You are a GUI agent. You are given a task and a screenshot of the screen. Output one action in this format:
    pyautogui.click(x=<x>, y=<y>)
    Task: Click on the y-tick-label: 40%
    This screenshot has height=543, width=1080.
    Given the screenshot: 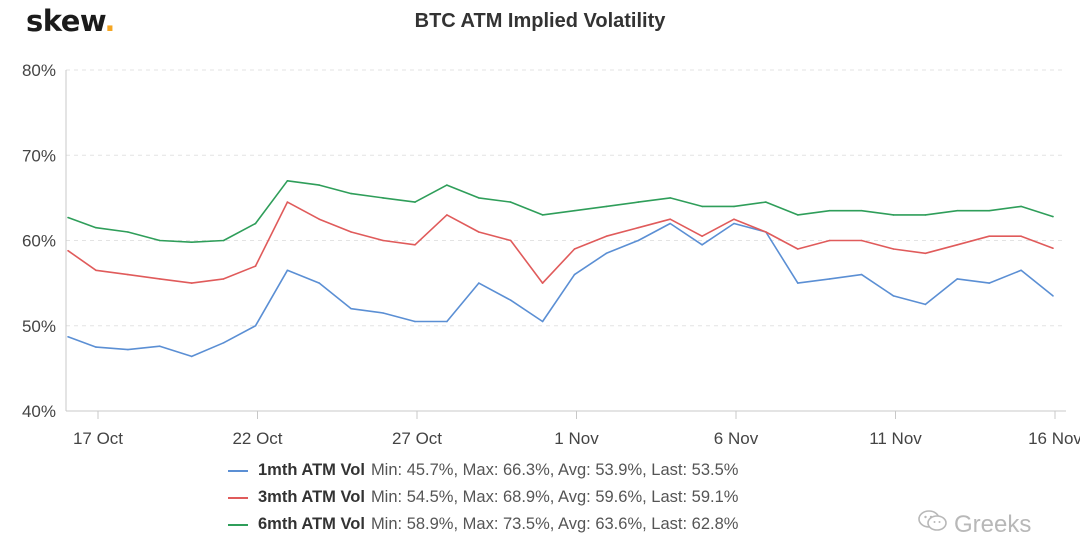 What is the action you would take?
    pyautogui.click(x=39, y=411)
    